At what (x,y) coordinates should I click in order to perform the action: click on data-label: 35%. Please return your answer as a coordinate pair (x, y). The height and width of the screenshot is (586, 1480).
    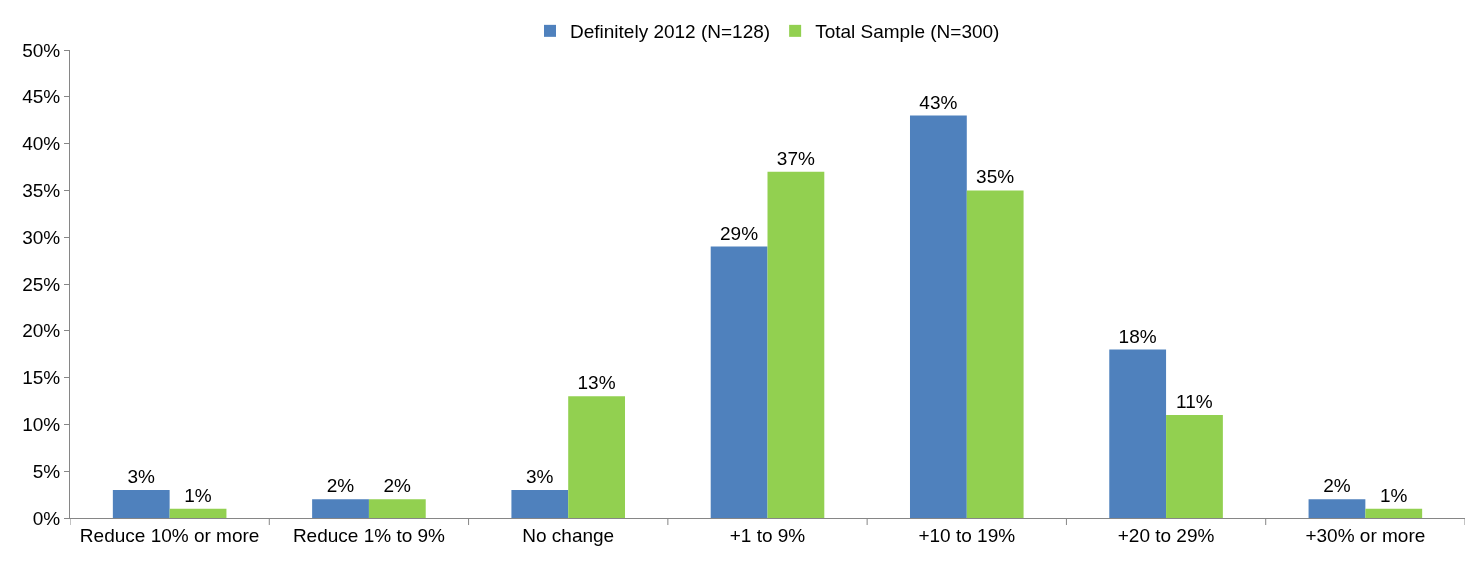
    Looking at the image, I should click on (995, 177).